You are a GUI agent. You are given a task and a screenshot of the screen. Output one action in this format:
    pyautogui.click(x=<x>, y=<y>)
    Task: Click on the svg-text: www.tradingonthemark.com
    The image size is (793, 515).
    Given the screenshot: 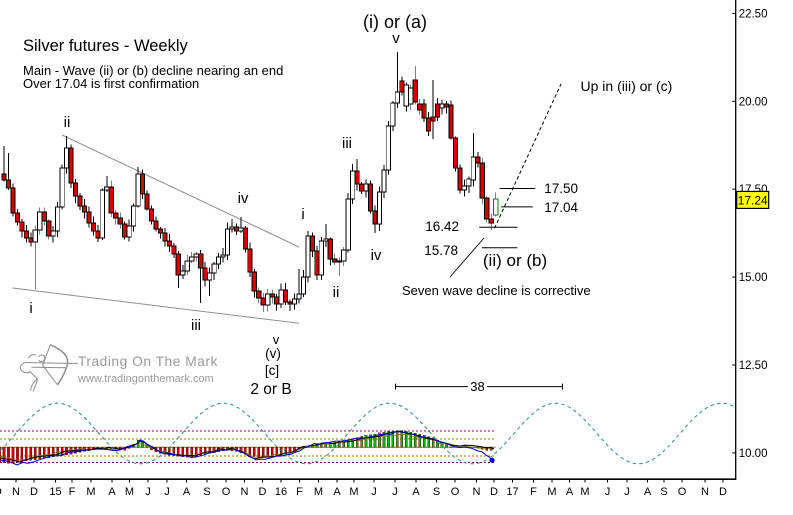 What is the action you would take?
    pyautogui.click(x=145, y=379)
    